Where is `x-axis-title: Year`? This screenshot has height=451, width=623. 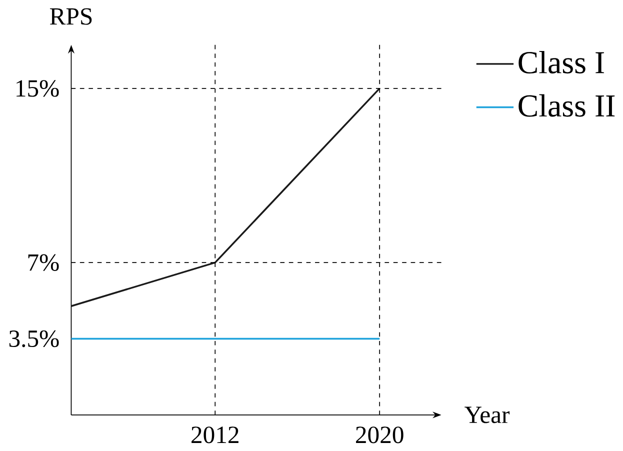 x-axis-title: Year is located at coordinates (487, 414).